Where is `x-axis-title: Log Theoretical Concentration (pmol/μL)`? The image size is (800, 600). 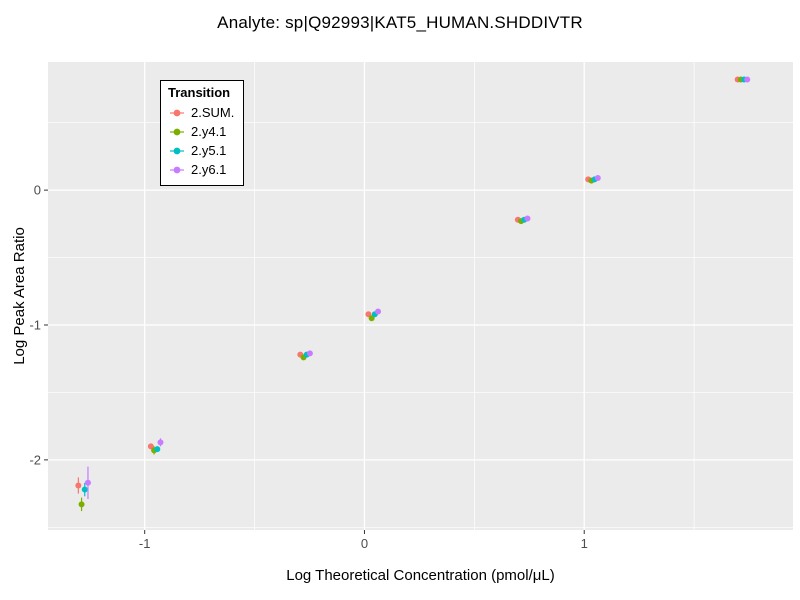 x-axis-title: Log Theoretical Concentration (pmol/μL) is located at coordinates (420, 575).